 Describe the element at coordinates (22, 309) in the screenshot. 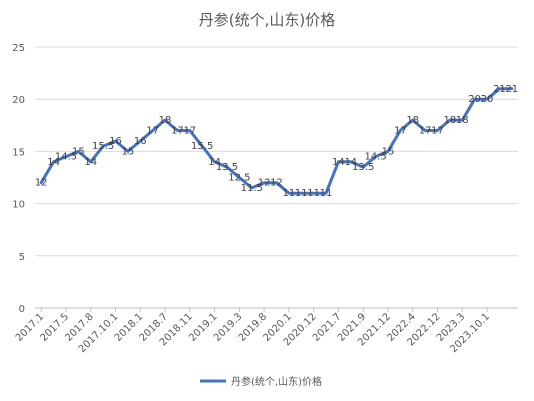

I see `y-tick-label: 0` at that location.